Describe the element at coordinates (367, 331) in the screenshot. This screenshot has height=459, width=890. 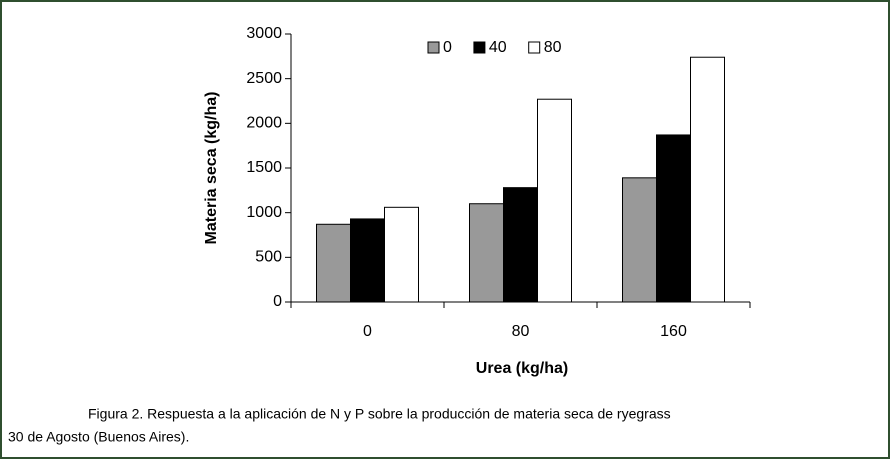
I see `x-tick-label: 0` at that location.